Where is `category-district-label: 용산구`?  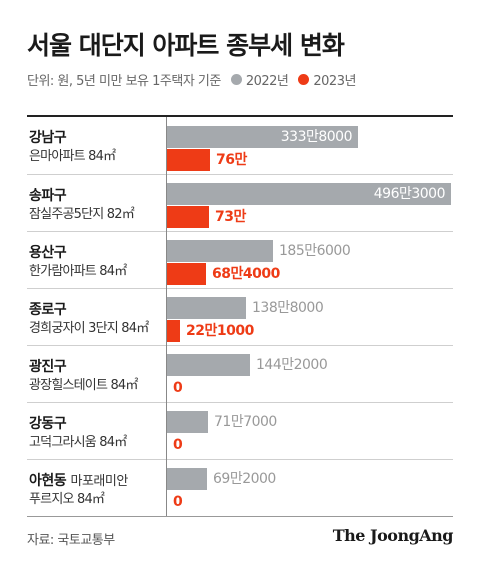
category-district-label: 용산구 is located at coordinates (48, 253).